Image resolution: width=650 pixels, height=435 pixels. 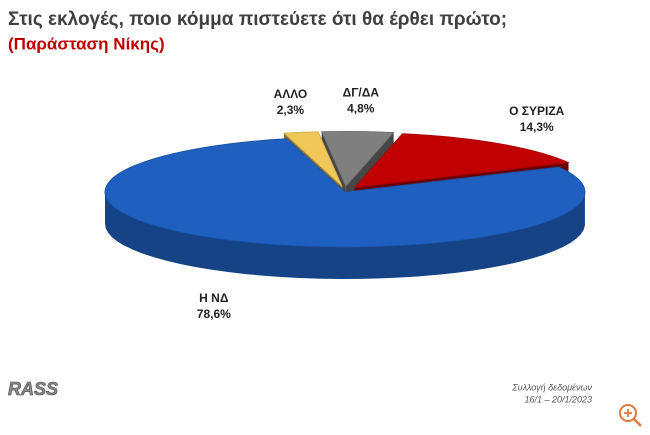 I want to click on slice-label: ΑΛΛΟ, so click(x=291, y=94).